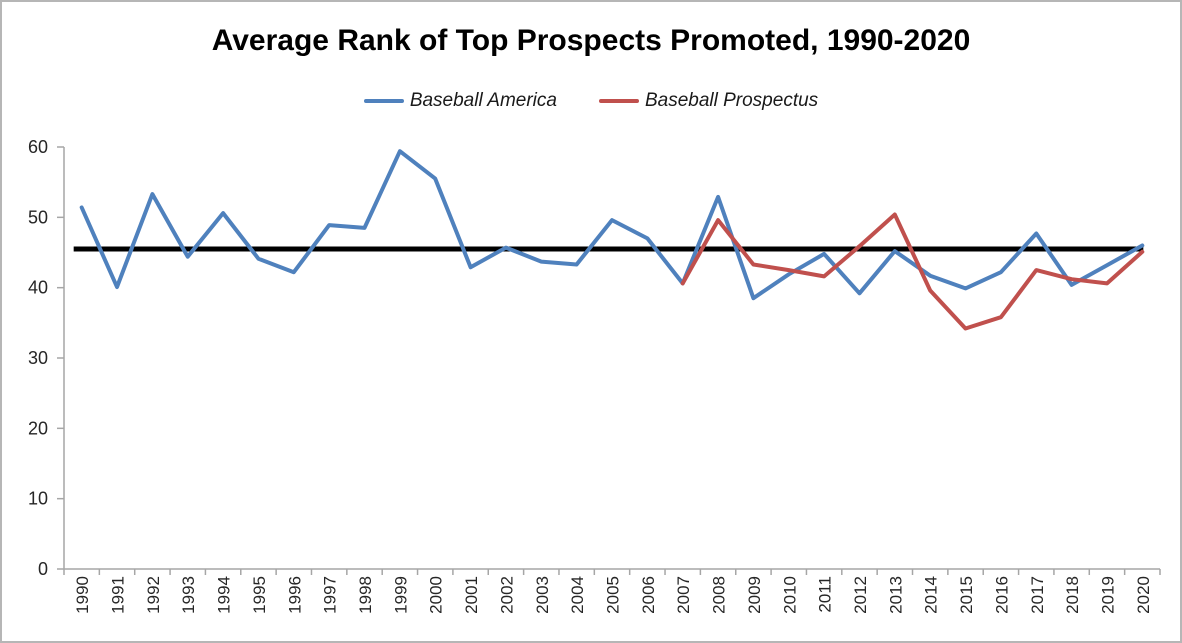  I want to click on y-axis-tick-label: 50, so click(38, 217).